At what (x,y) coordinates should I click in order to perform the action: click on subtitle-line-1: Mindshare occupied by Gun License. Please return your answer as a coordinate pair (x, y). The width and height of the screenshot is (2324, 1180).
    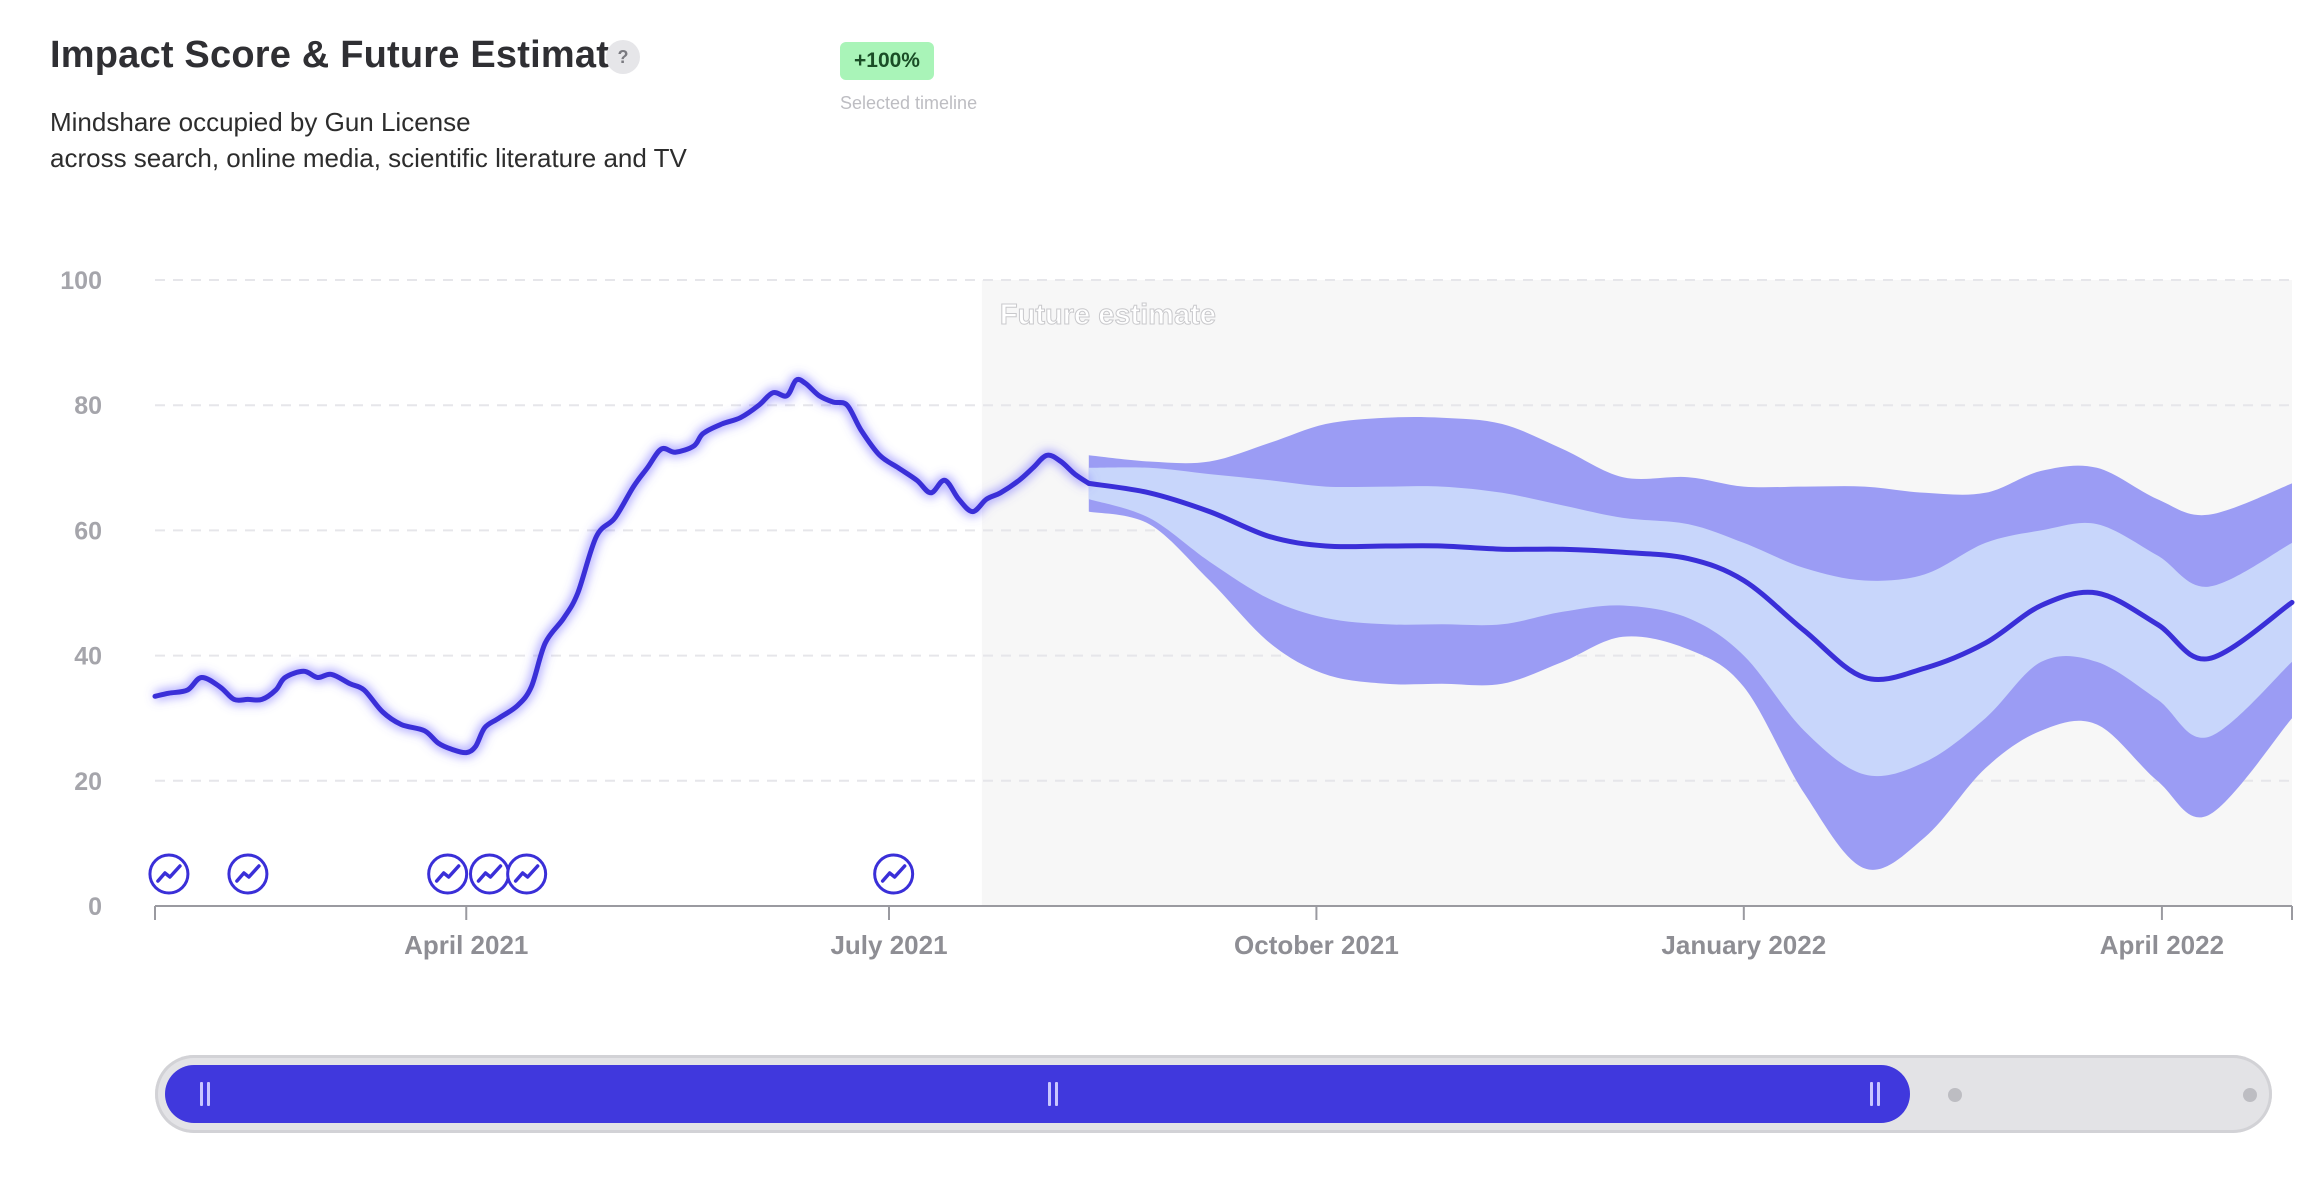
    Looking at the image, I should click on (260, 122).